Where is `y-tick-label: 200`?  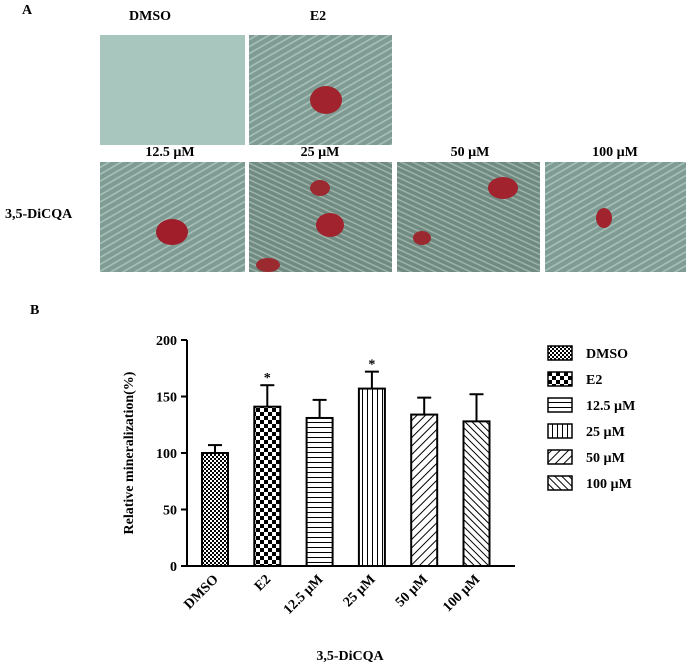
y-tick-label: 200 is located at coordinates (166, 341).